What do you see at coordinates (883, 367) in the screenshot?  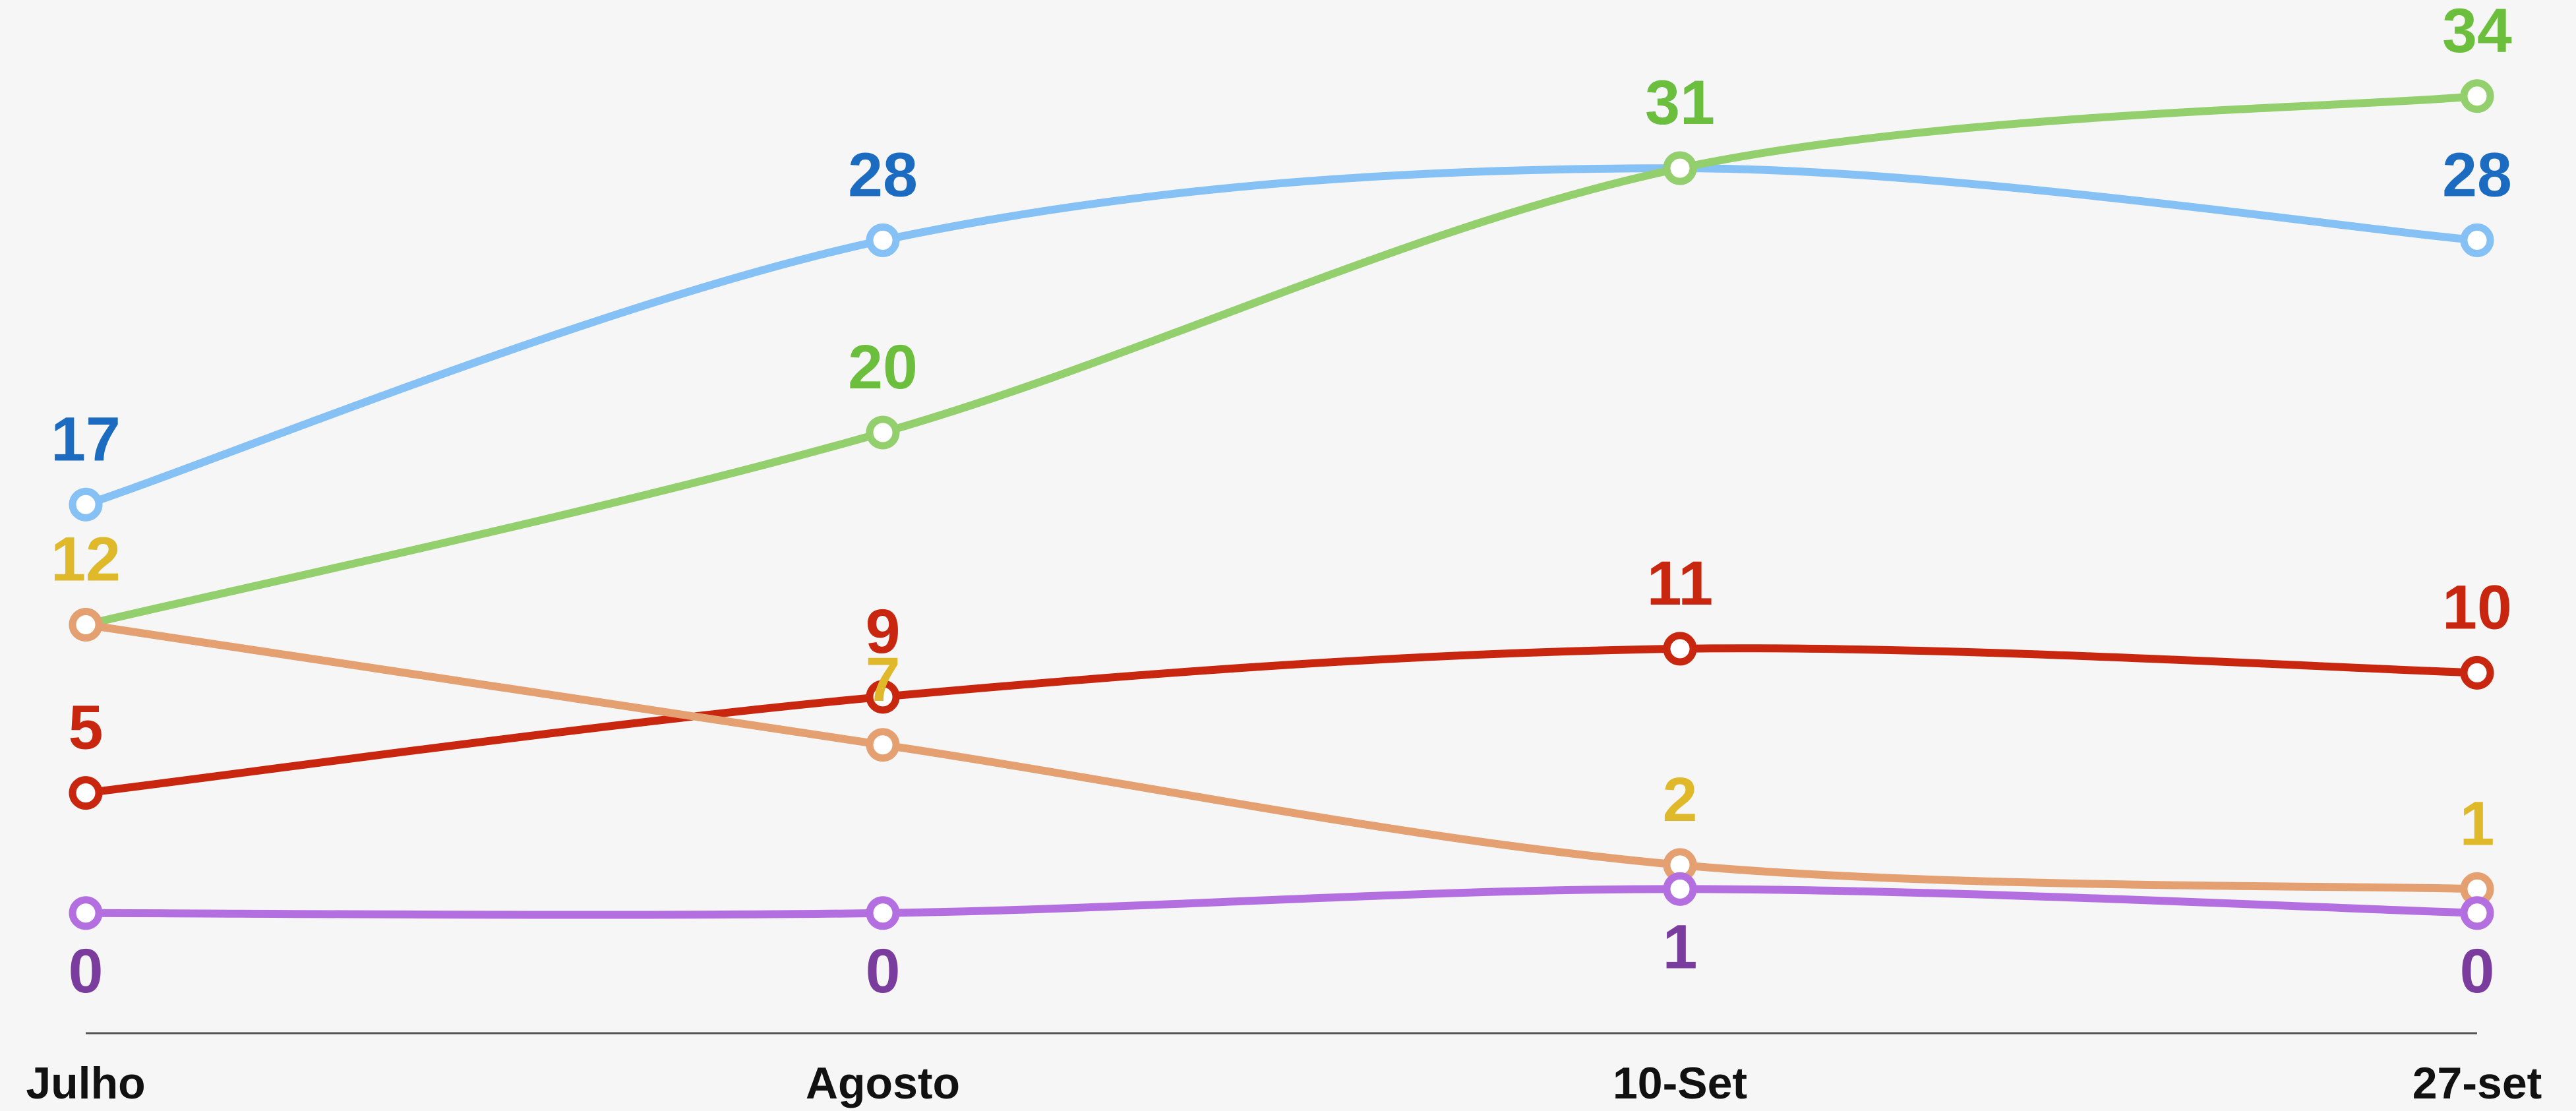 I see `value-label: 20` at bounding box center [883, 367].